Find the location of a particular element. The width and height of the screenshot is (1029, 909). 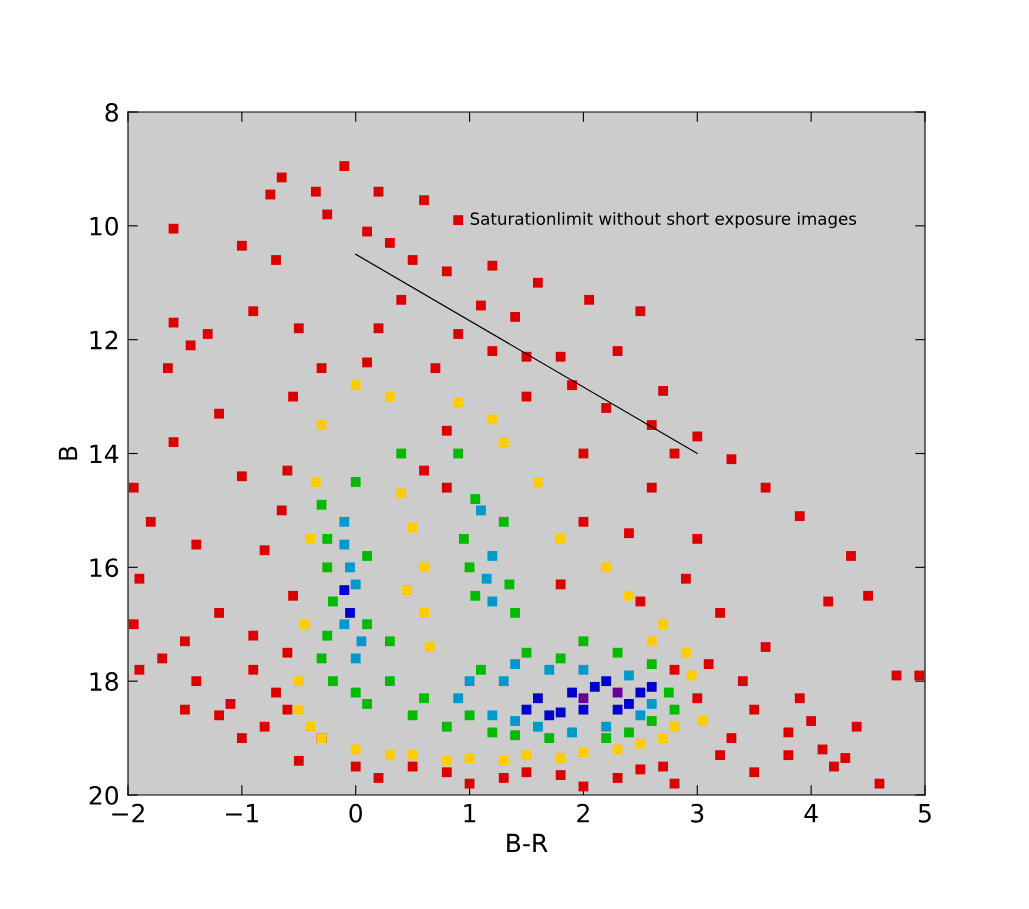

x-tick-label: −2 is located at coordinates (128, 813).